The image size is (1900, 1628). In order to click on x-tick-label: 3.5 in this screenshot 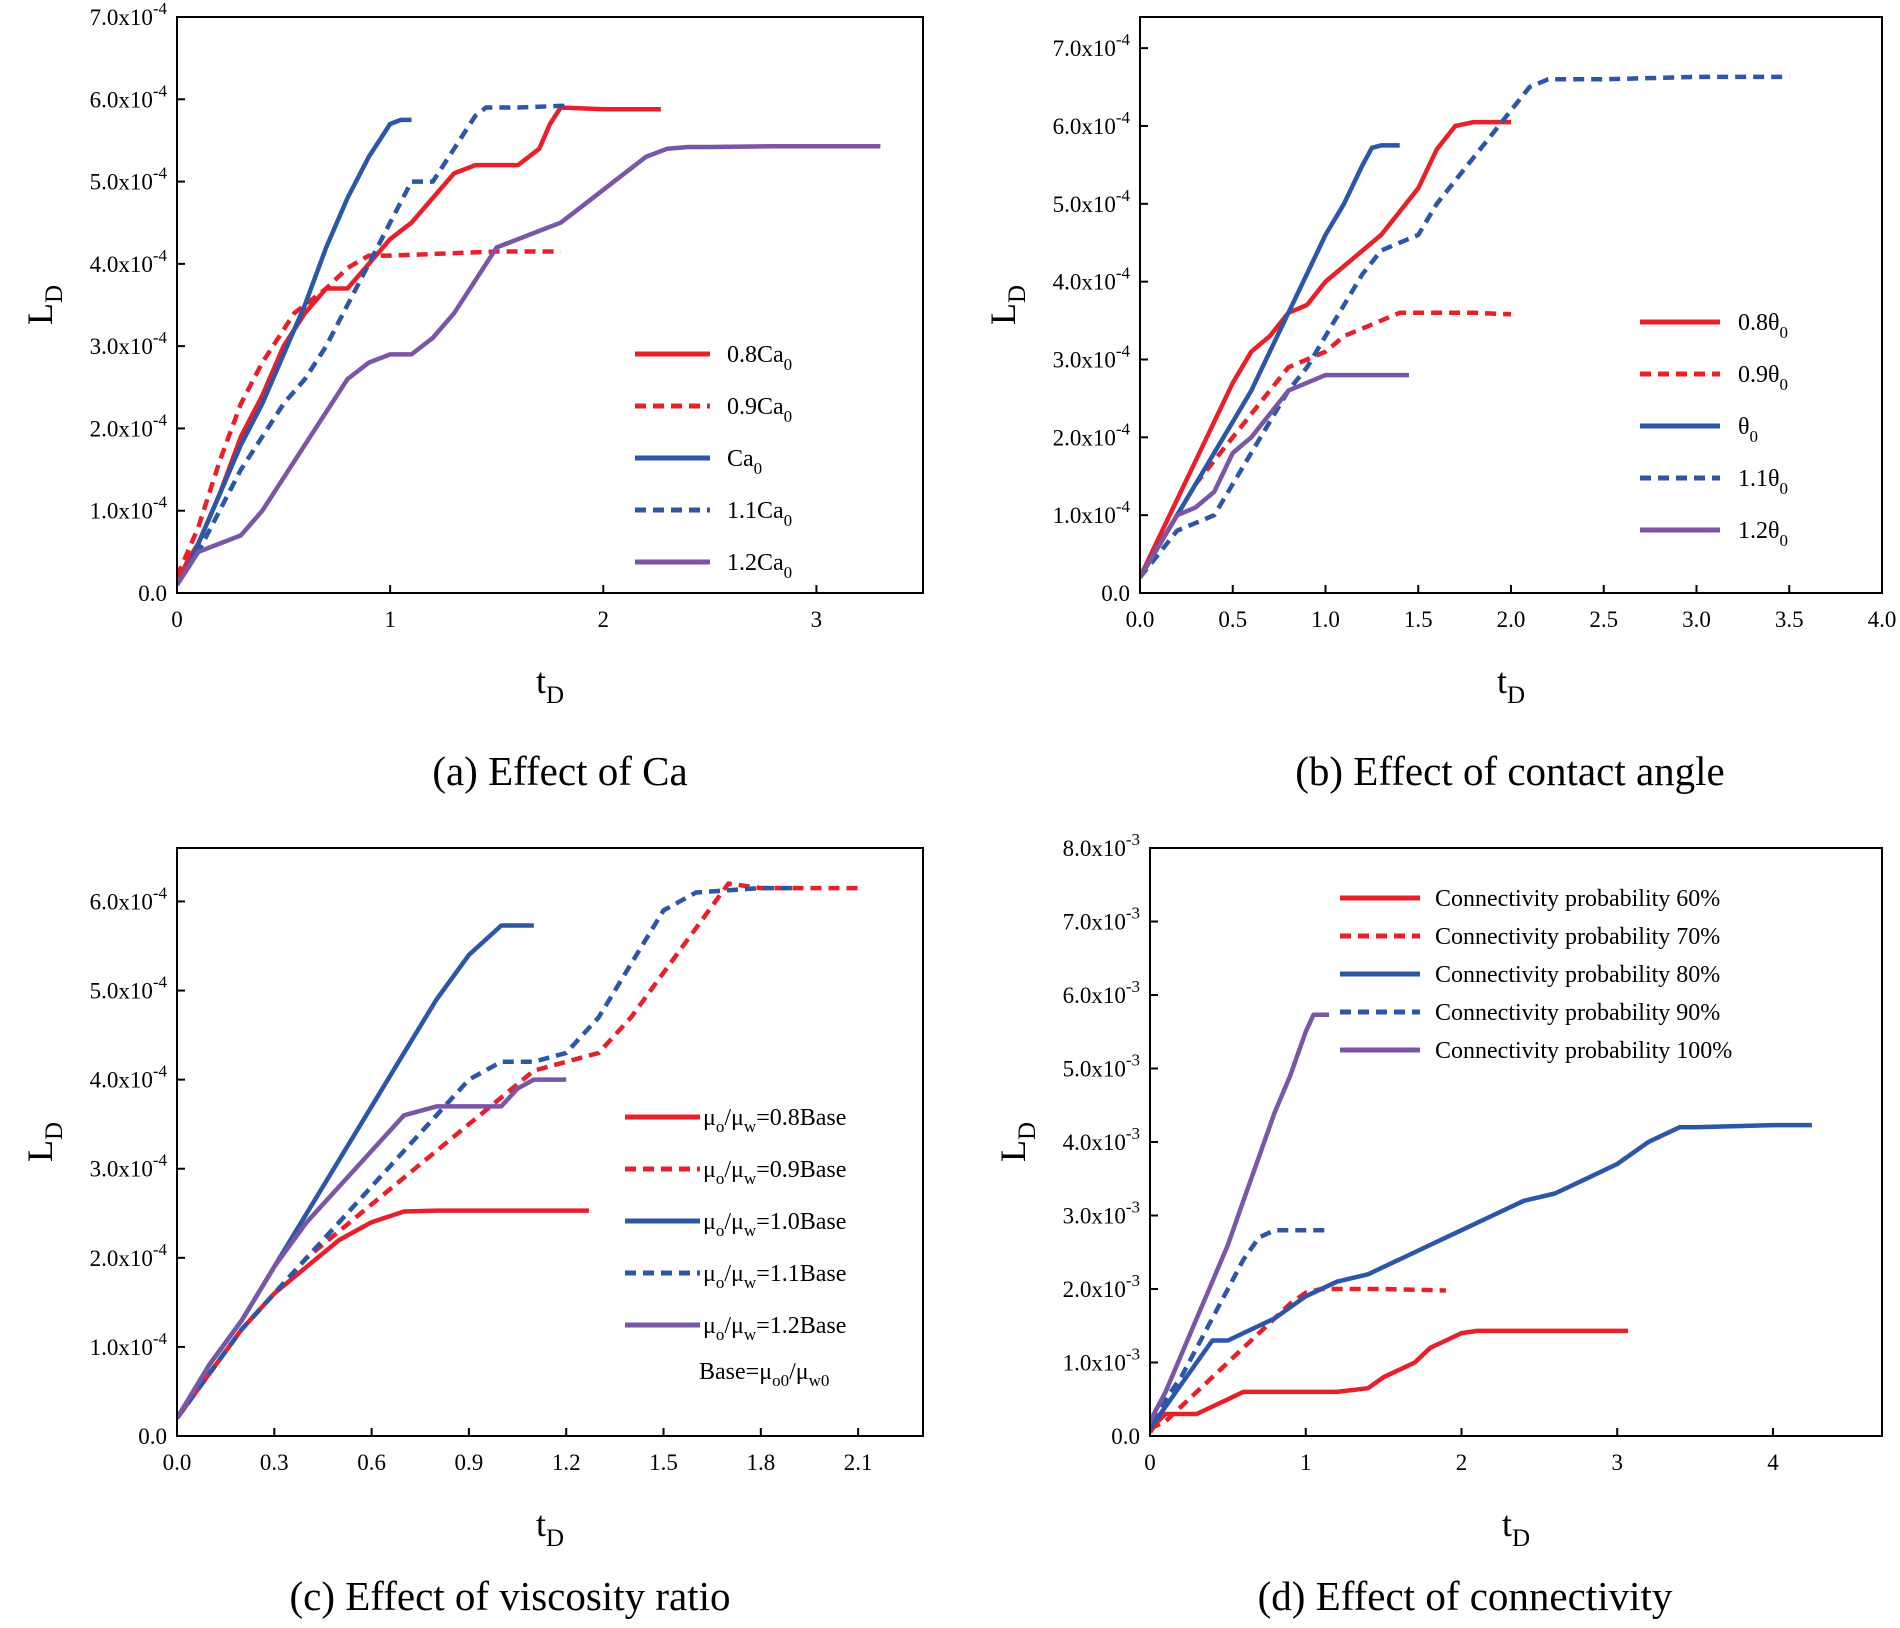, I will do `click(1789, 619)`.